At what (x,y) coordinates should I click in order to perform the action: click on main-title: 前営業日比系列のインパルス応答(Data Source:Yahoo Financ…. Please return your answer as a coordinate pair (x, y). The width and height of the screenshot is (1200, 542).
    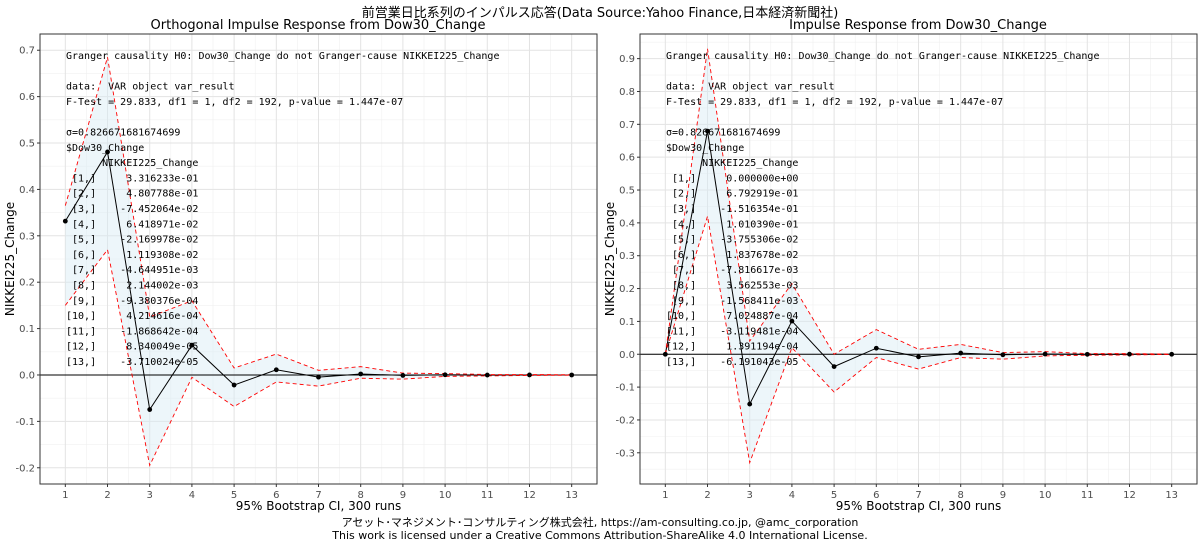
    Looking at the image, I should click on (600, 13).